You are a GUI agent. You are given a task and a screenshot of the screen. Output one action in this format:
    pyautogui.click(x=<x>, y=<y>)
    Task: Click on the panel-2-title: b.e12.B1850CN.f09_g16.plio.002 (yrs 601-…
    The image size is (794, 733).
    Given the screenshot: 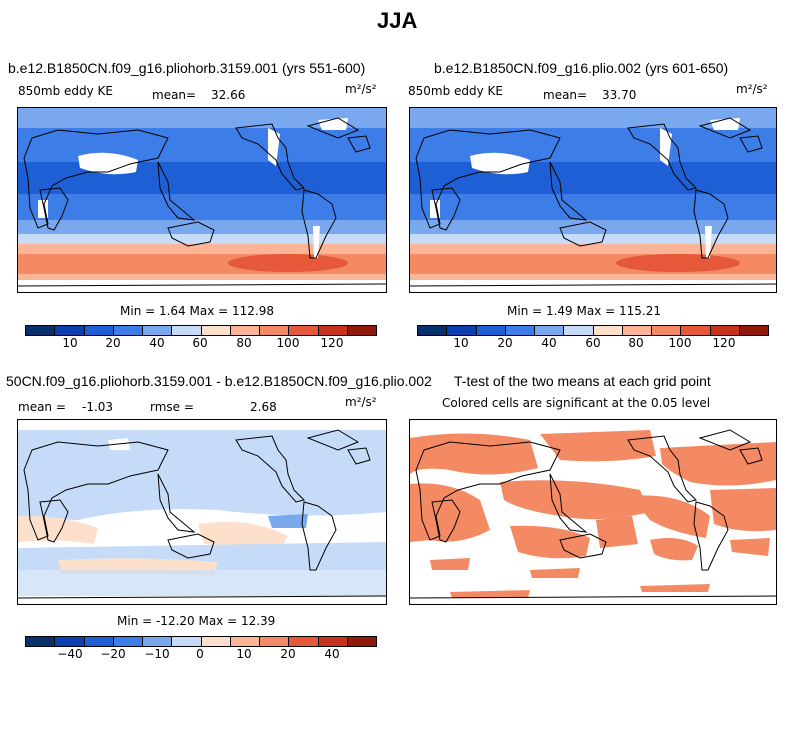 What is the action you would take?
    pyautogui.click(x=581, y=68)
    